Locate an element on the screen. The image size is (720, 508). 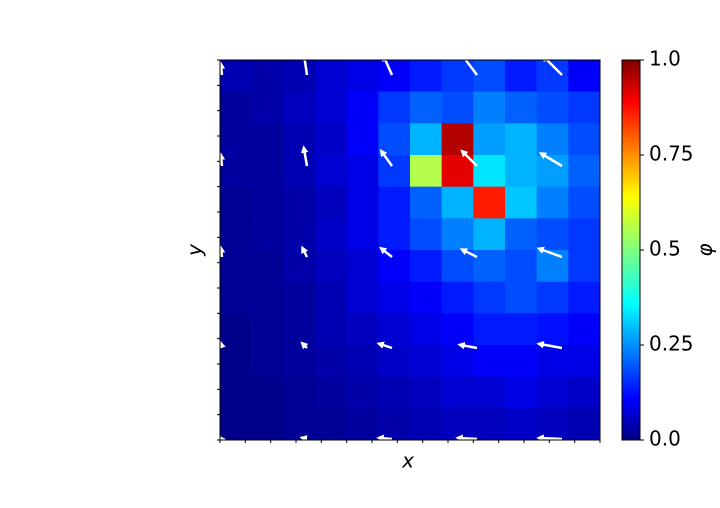
colorbar-tick-label: 1.0 is located at coordinates (665, 59).